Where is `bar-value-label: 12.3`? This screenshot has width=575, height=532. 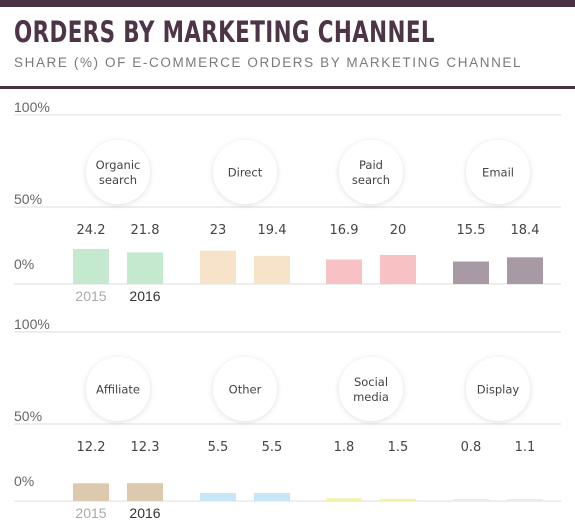 bar-value-label: 12.3 is located at coordinates (145, 447).